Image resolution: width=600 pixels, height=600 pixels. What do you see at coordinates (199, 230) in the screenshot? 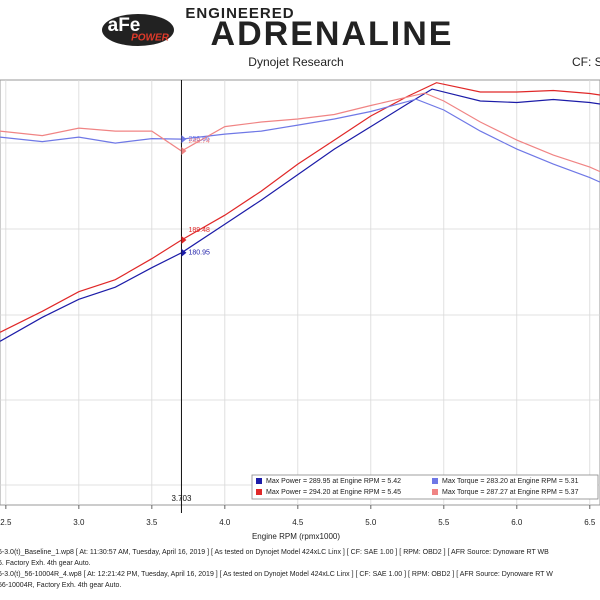
I see `cursor-readout: 189.48` at bounding box center [199, 230].